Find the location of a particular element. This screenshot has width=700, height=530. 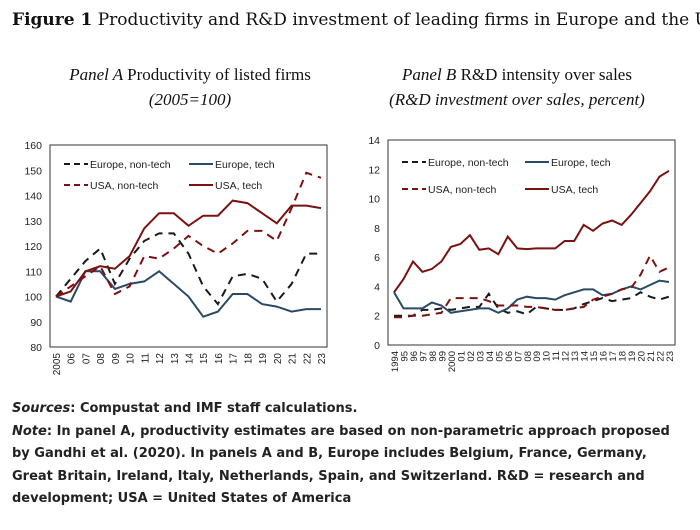

y-tick-label: 90 is located at coordinates (36, 323).